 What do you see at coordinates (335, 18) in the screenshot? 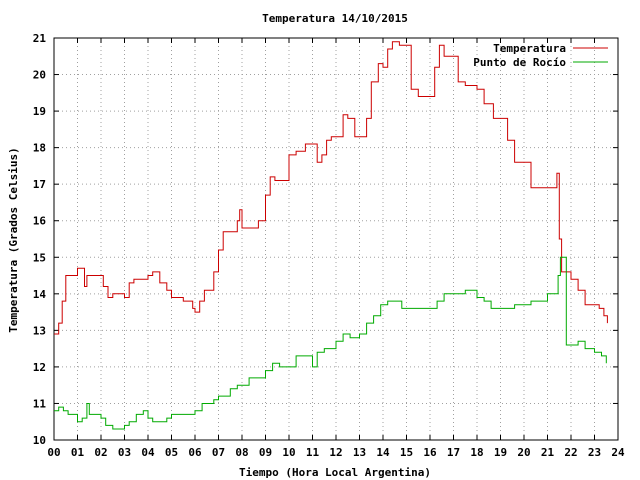
I see `chart-title: Temperatura 14/10/2015` at bounding box center [335, 18].